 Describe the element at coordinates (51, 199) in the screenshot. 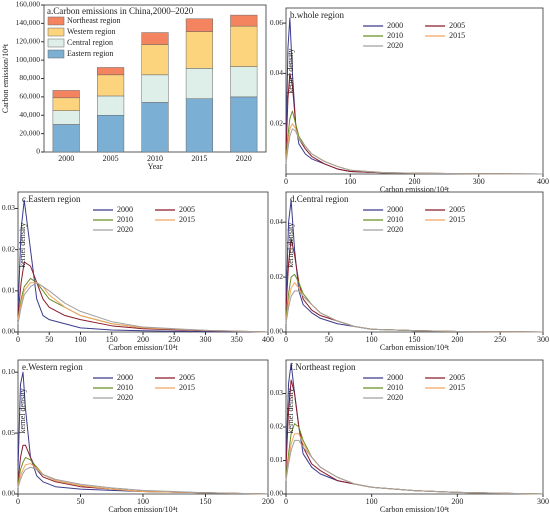

I see `chart-title: c.Eastern region` at that location.